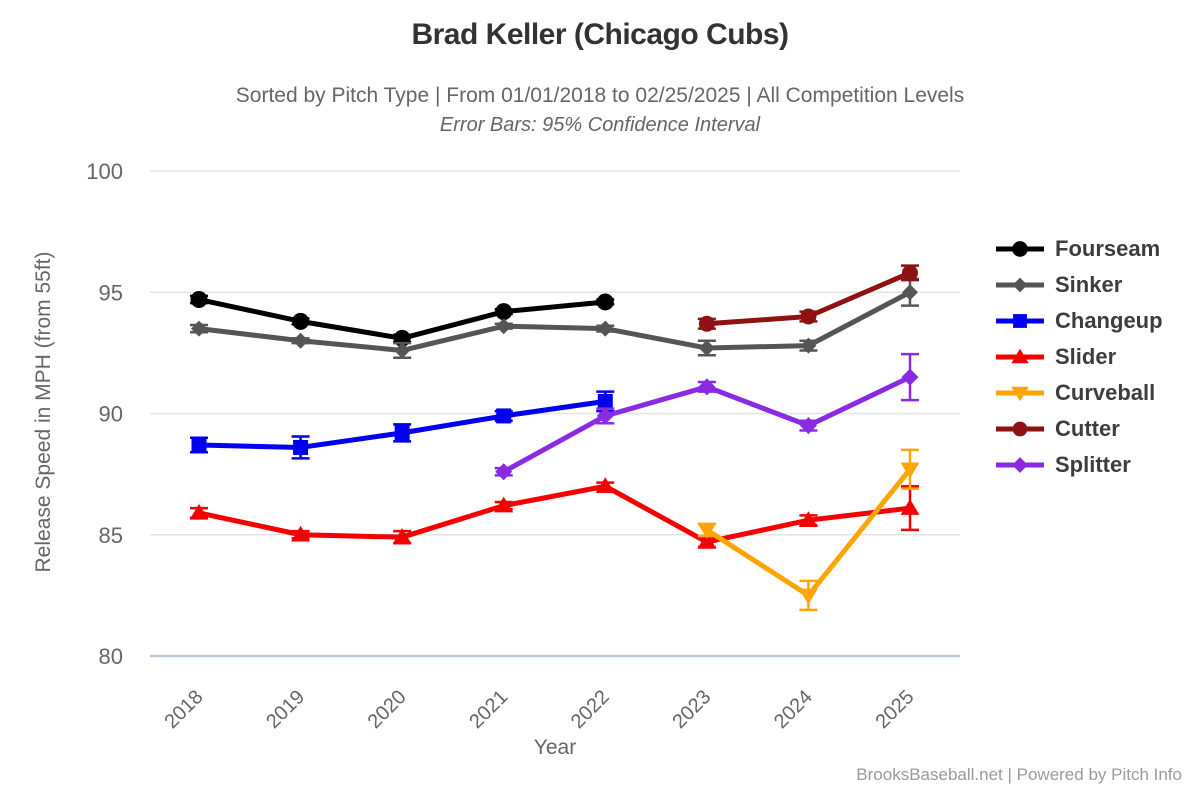 This screenshot has height=800, width=1200. What do you see at coordinates (706, 416) in the screenshot?
I see `series-splitter` at bounding box center [706, 416].